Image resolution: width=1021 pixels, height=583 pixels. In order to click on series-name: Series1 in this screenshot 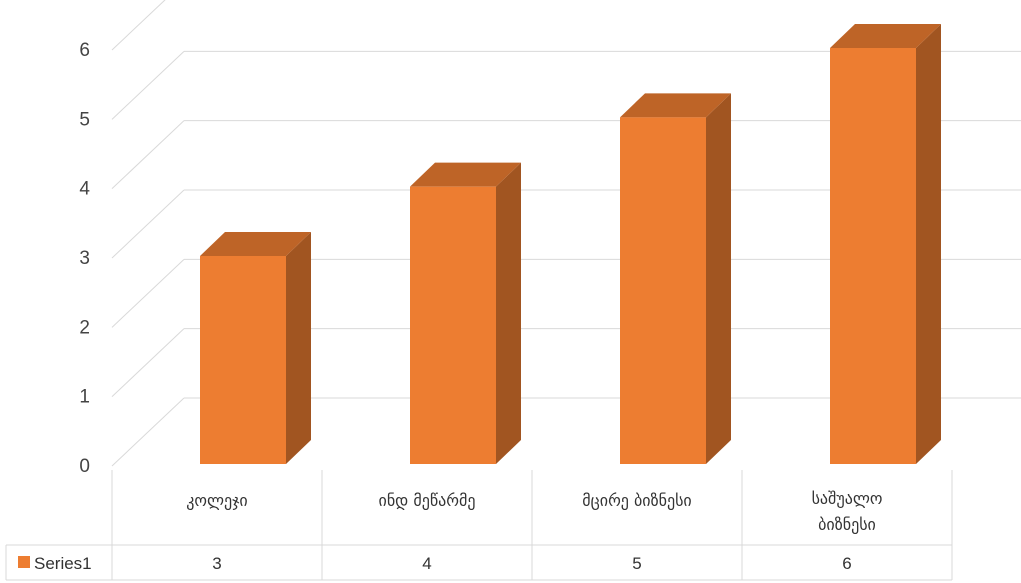, I will do `click(63, 563)`.